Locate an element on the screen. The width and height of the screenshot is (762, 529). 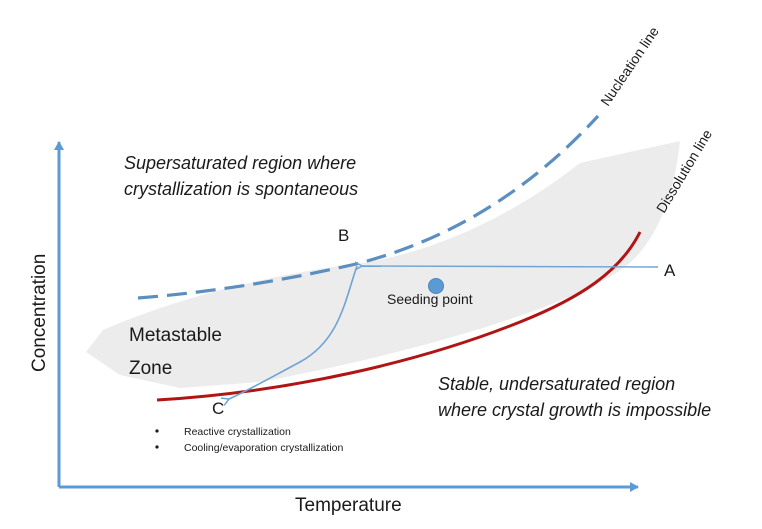
metastable-zone-label: Metastable Zone is located at coordinates (178, 352).